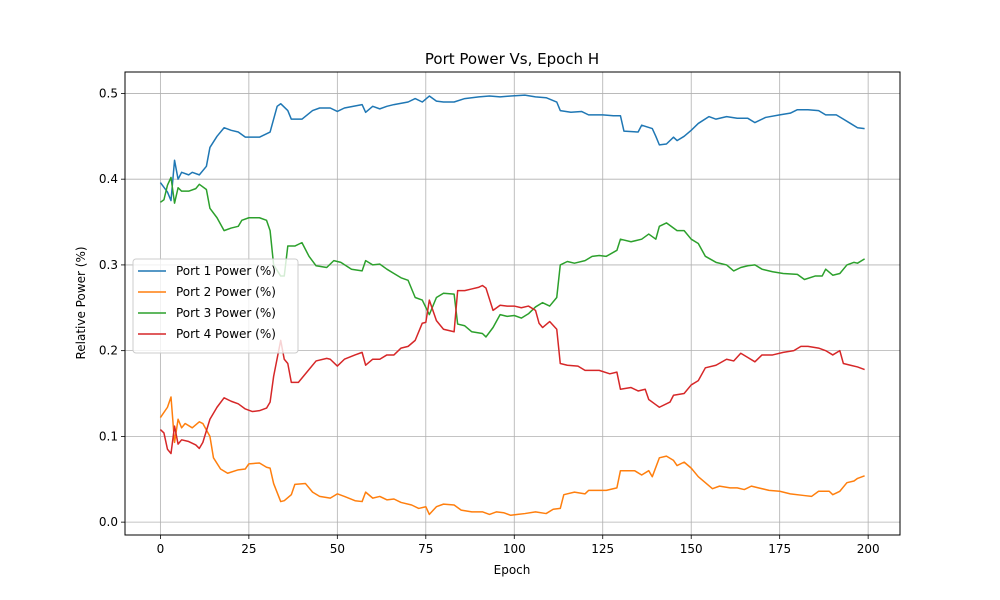  I want to click on y-axis-title: Relative Power (%), so click(81, 302).